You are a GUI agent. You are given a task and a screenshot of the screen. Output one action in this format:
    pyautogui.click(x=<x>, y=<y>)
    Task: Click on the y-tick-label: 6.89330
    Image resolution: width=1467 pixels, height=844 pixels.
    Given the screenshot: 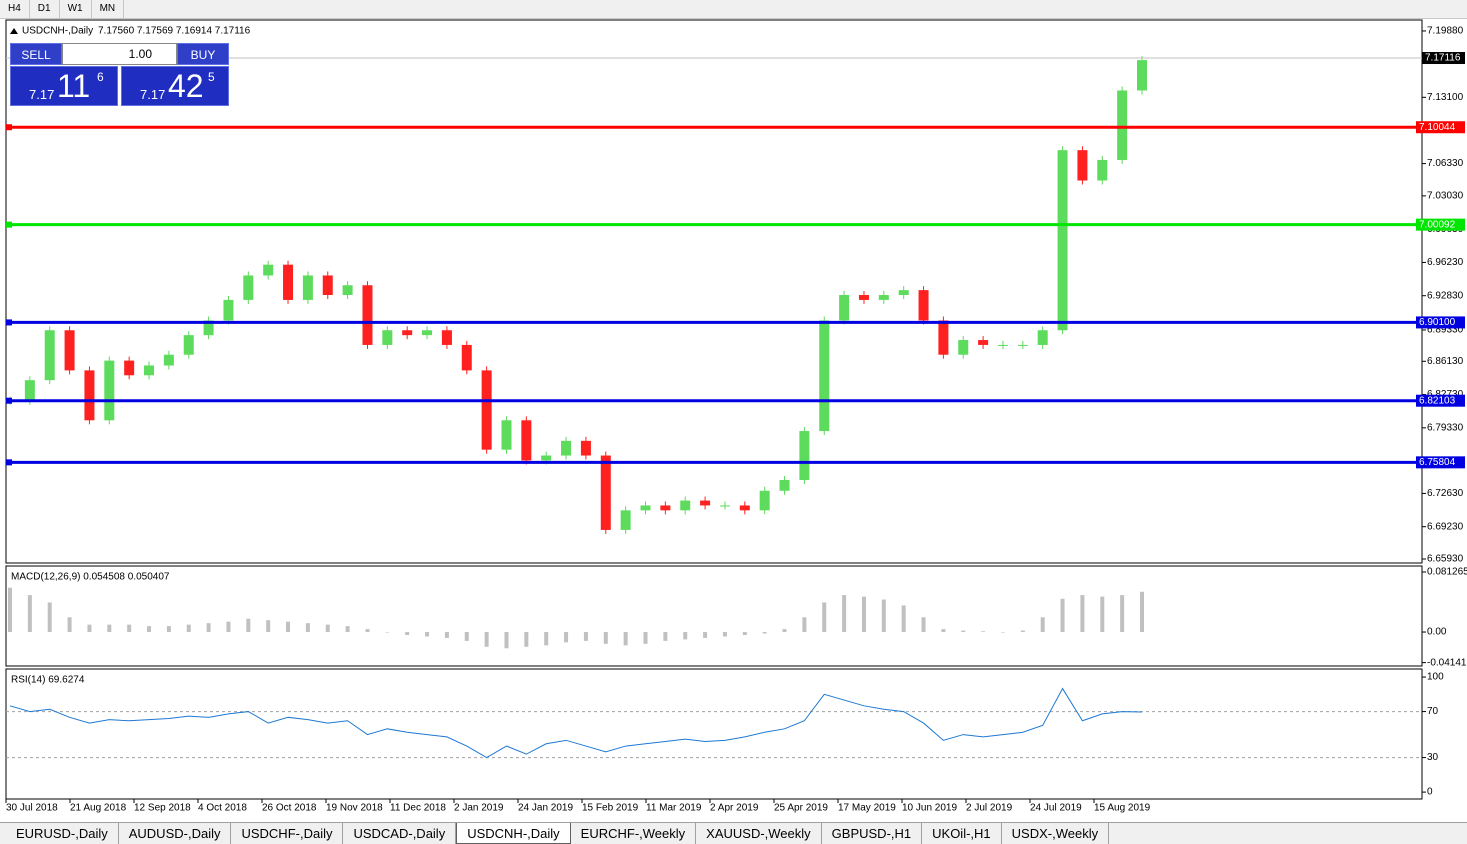 What is the action you would take?
    pyautogui.click(x=1445, y=330)
    